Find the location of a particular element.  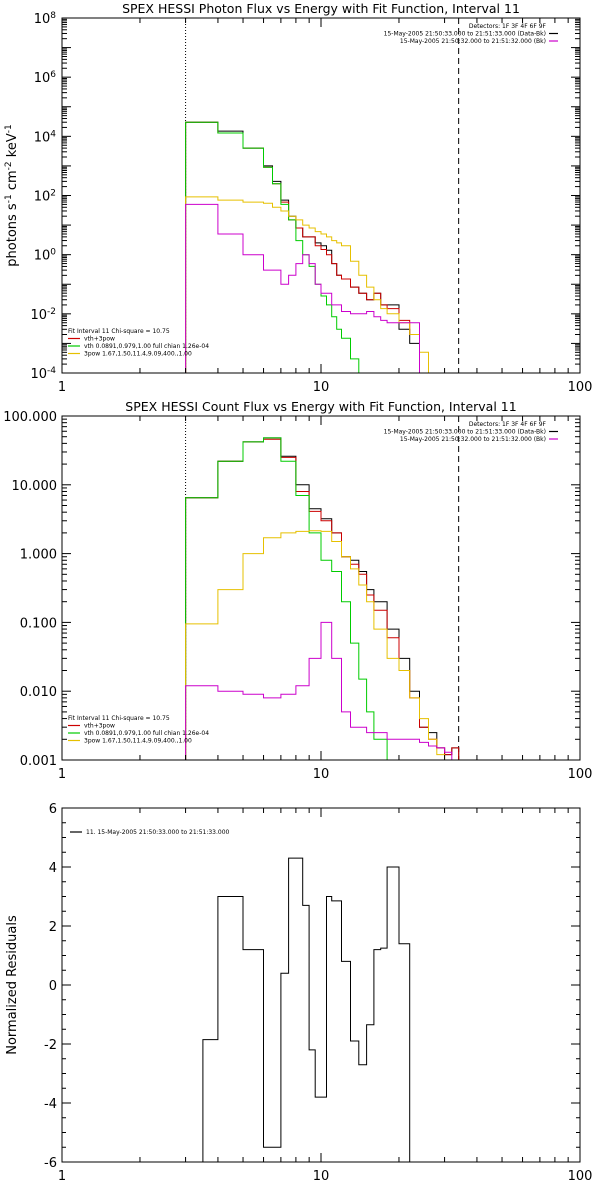

y-tick-label: 0.100 is located at coordinates (38, 623).